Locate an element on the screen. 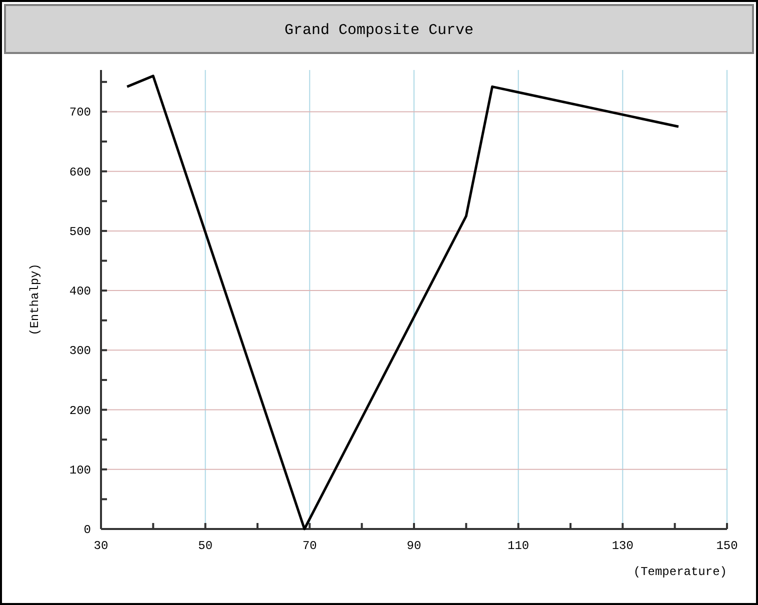  x-tick-label: 130 is located at coordinates (623, 546).